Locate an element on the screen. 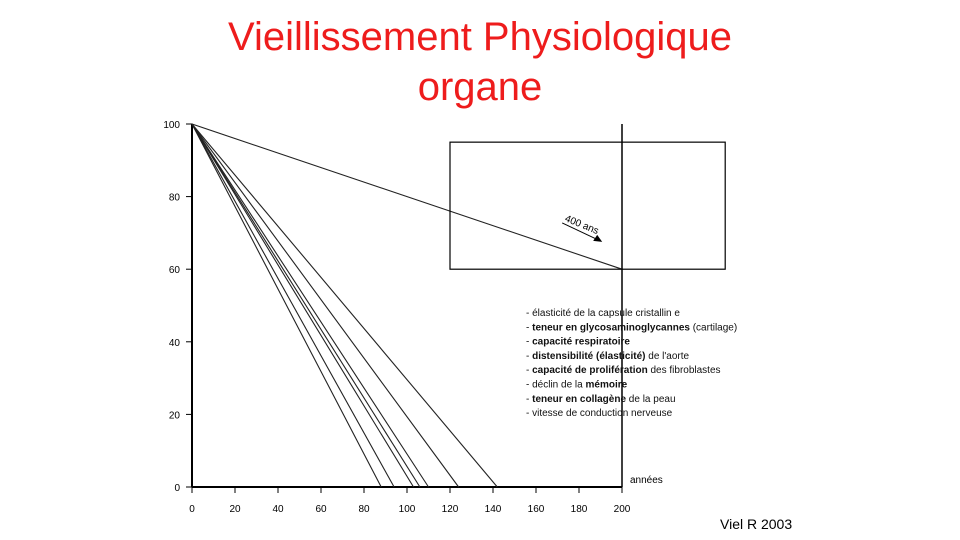  legend-text: des fibroblastes is located at coordinates (684, 370).